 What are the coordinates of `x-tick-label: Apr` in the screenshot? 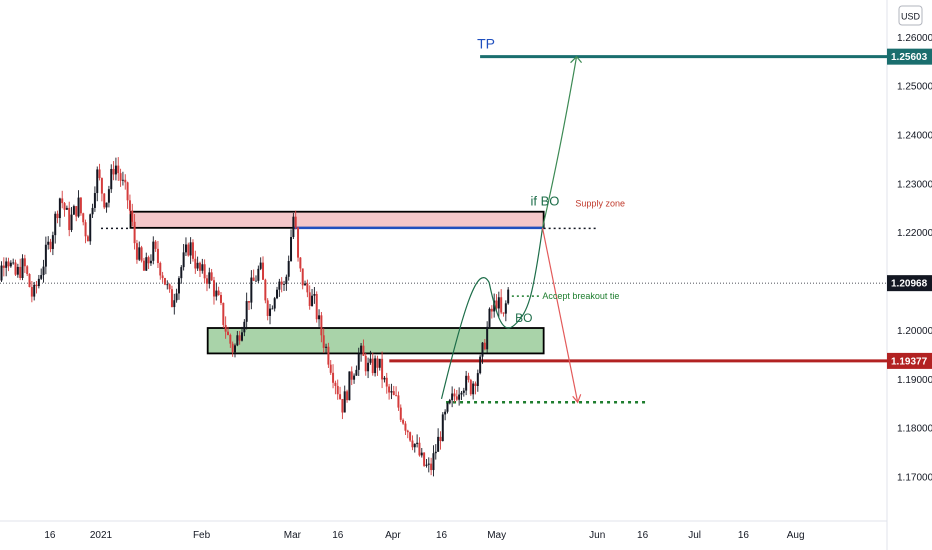 It's located at (393, 535).